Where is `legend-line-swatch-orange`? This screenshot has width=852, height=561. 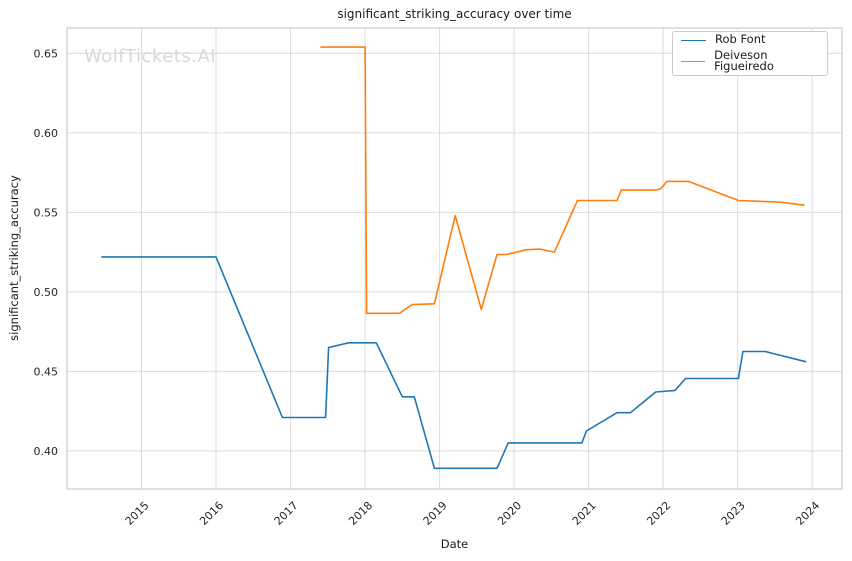
legend-line-swatch-orange is located at coordinates (693, 61).